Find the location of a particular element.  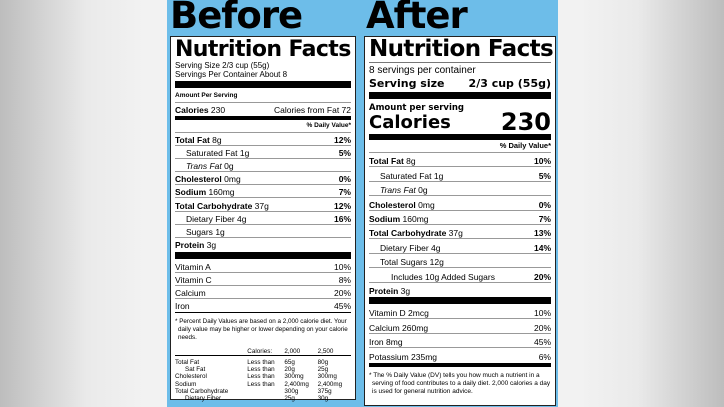

table-cell: 300g is located at coordinates (291, 391).